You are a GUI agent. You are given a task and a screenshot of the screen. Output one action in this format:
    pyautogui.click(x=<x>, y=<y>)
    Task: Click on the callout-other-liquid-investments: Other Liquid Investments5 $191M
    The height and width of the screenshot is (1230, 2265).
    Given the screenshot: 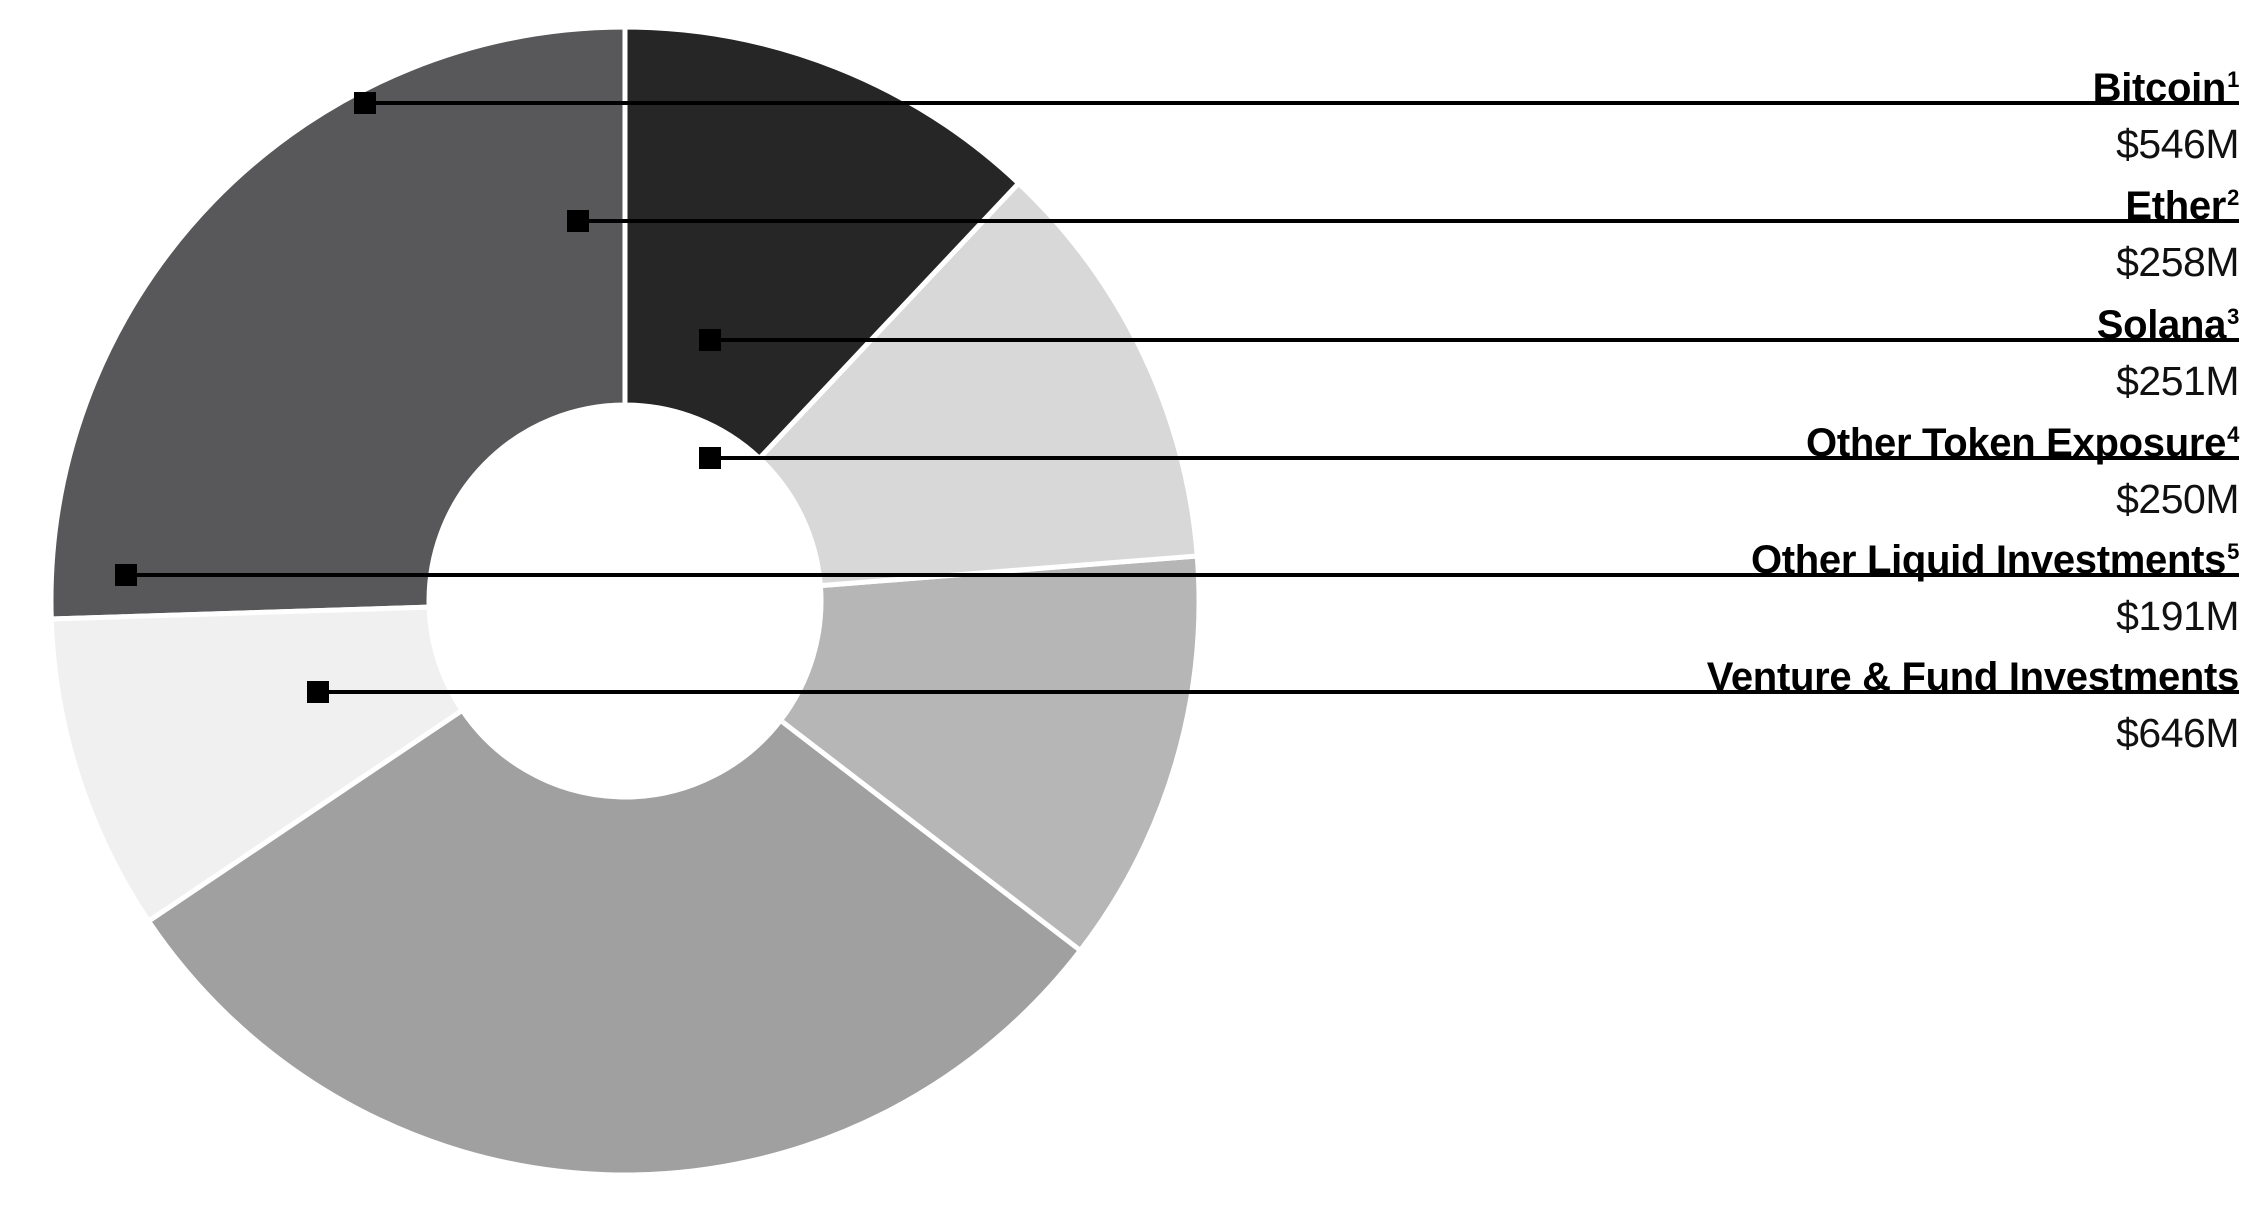 What is the action you would take?
    pyautogui.click(x=1995, y=588)
    